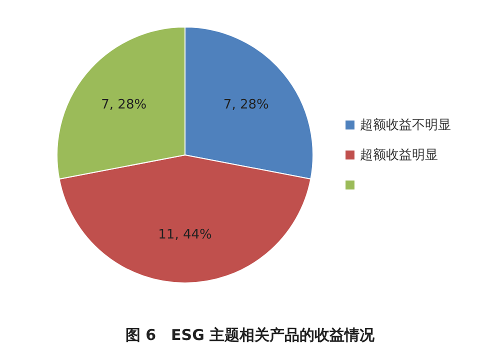  I want to click on data-label: 11, 44%, so click(185, 234).